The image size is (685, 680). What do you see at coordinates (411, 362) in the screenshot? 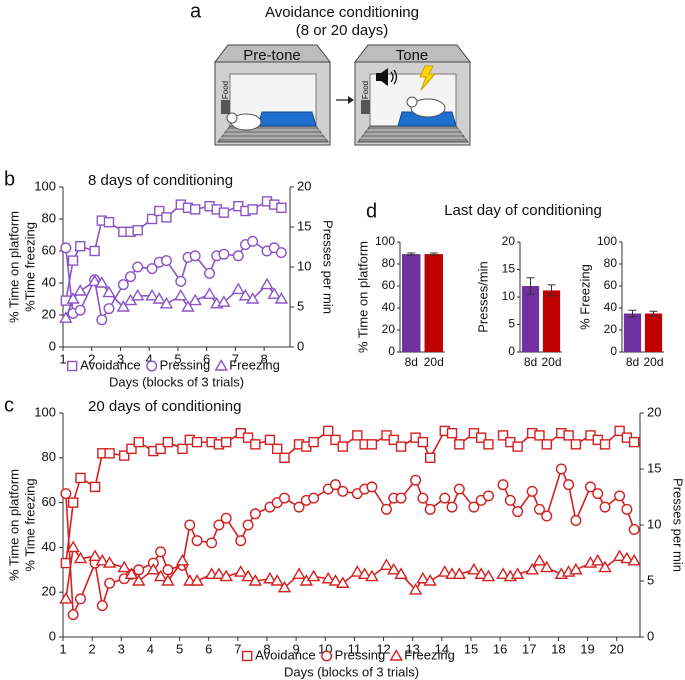
I see `x-tick-label: 8d` at bounding box center [411, 362].